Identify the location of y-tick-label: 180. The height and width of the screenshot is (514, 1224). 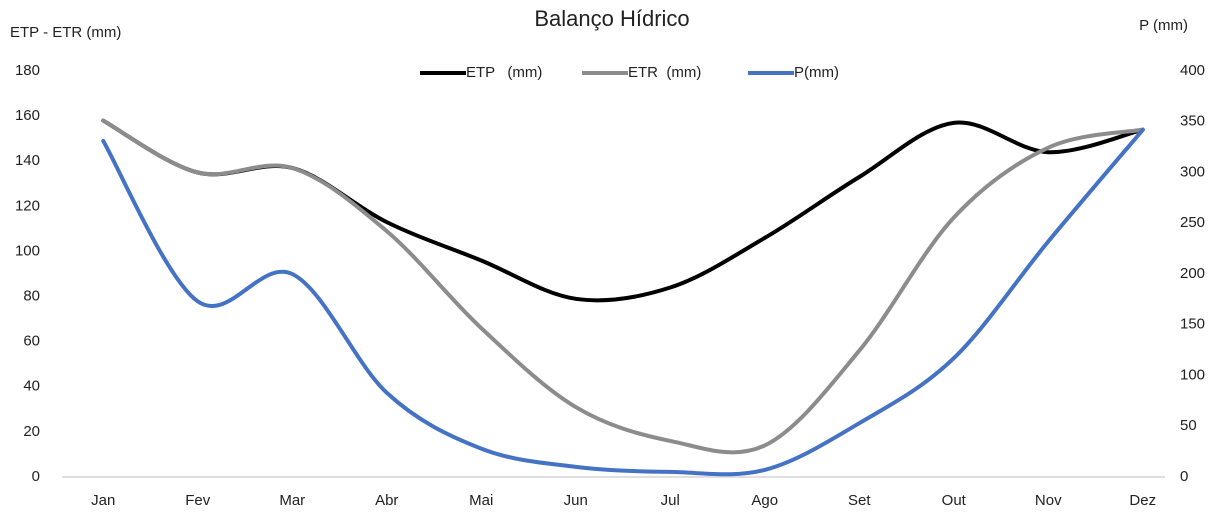
(27, 70).